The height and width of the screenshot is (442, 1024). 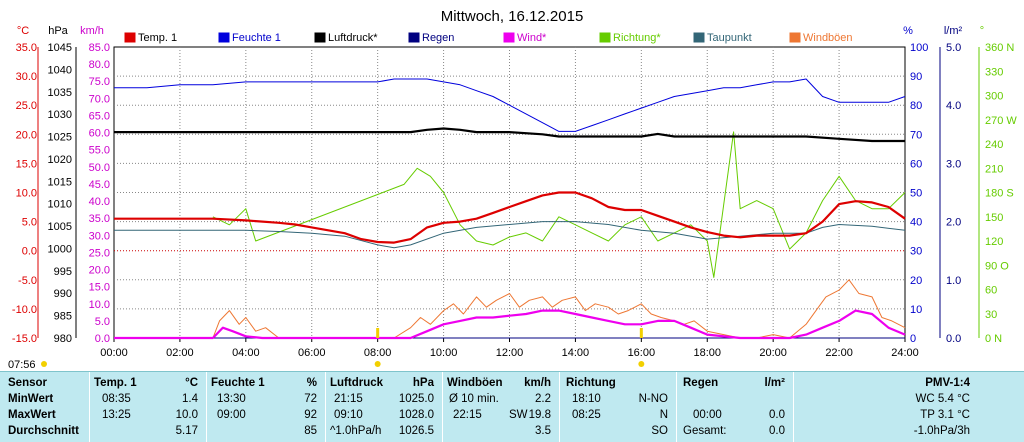 I want to click on direction-tick-label: 30, so click(x=991, y=315).